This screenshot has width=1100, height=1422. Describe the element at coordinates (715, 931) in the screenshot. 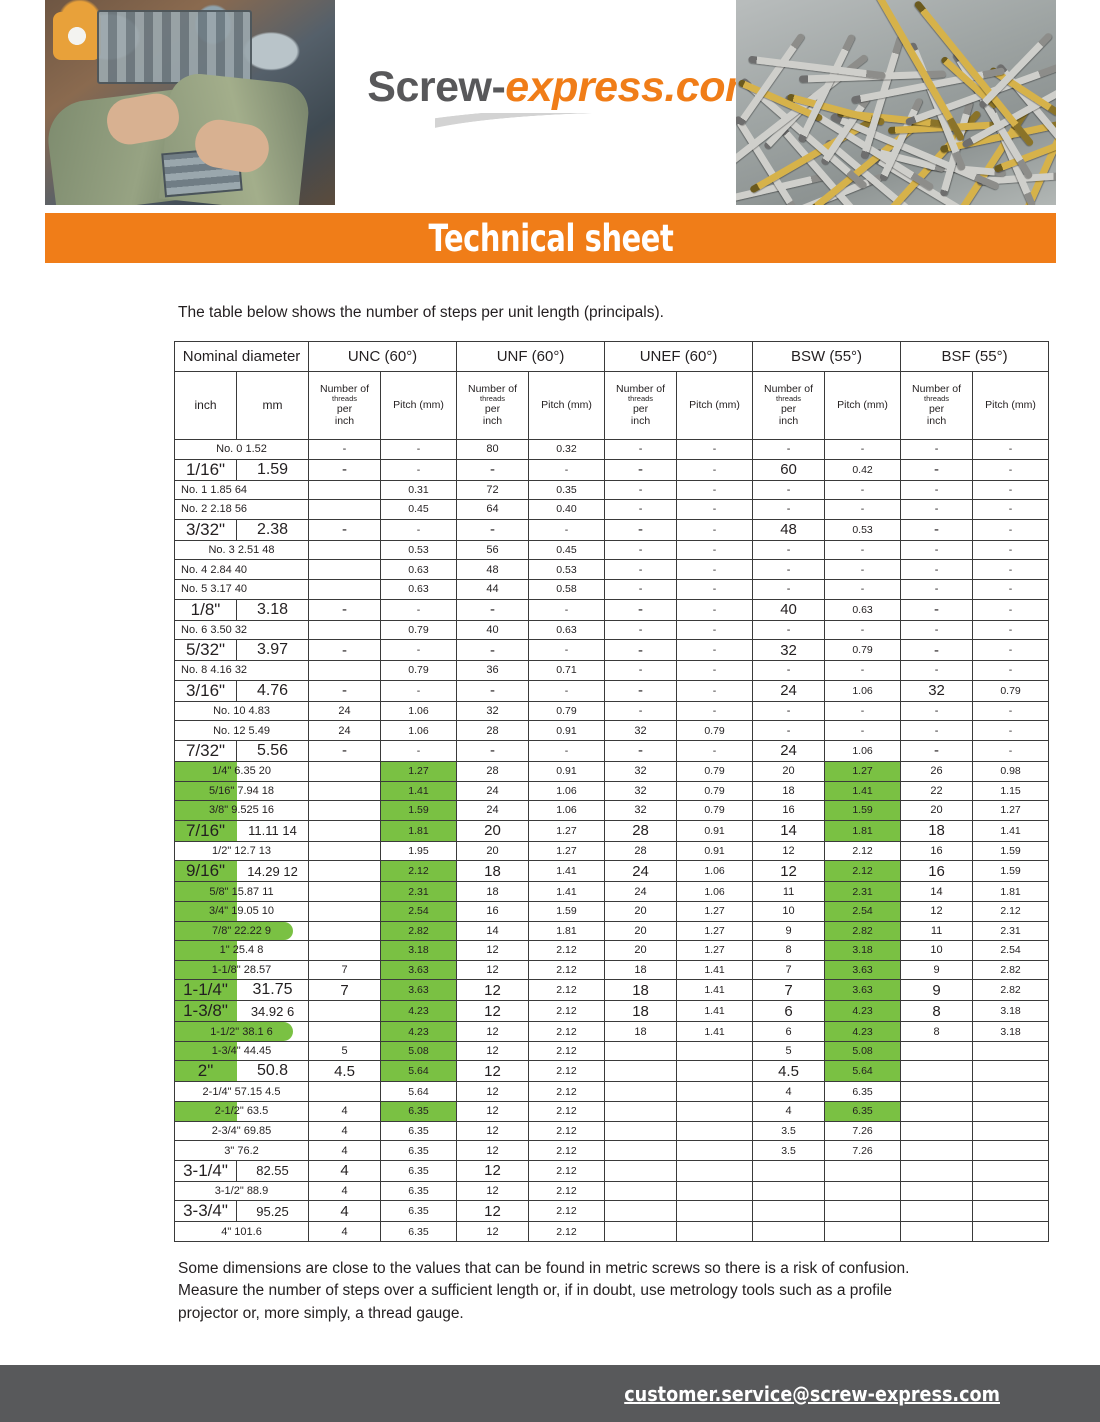

I see `cell-unef-pitch-24: 1.27` at that location.